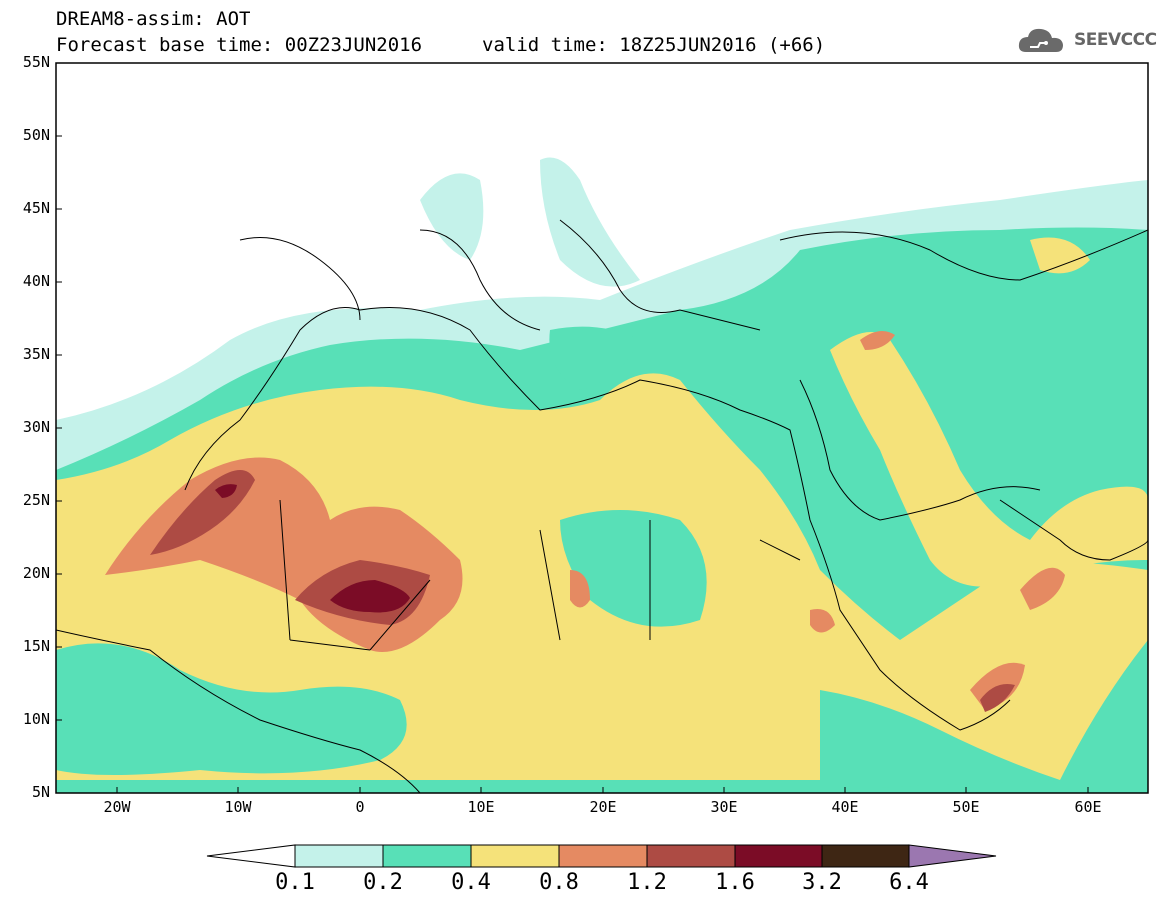  Describe the element at coordinates (481, 807) in the screenshot. I see `lon-label: 10E` at that location.